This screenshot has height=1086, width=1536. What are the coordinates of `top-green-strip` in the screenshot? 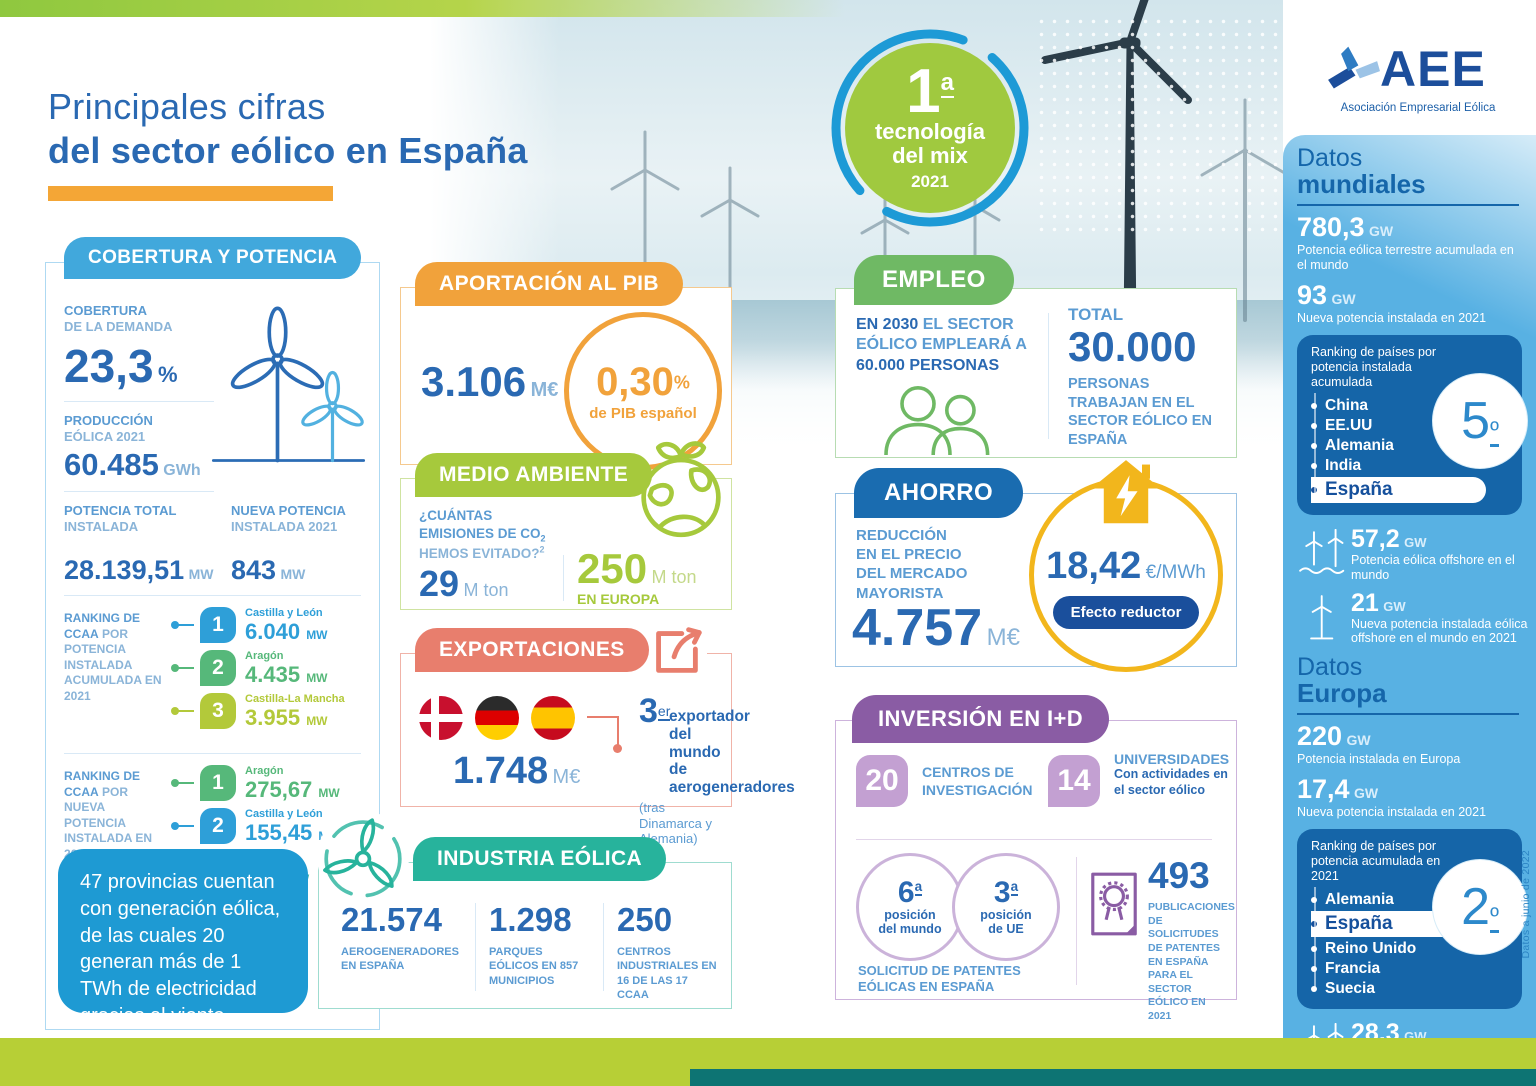 It's located at (422, 8).